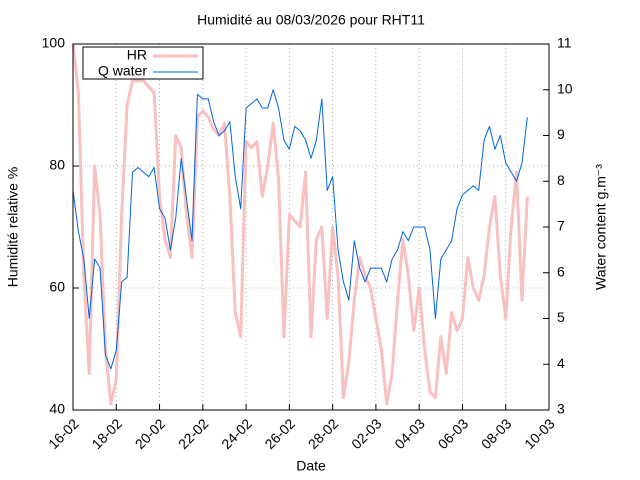 This screenshot has width=640, height=480. Describe the element at coordinates (561, 271) in the screenshot. I see `y2-tick-label: 6` at that location.